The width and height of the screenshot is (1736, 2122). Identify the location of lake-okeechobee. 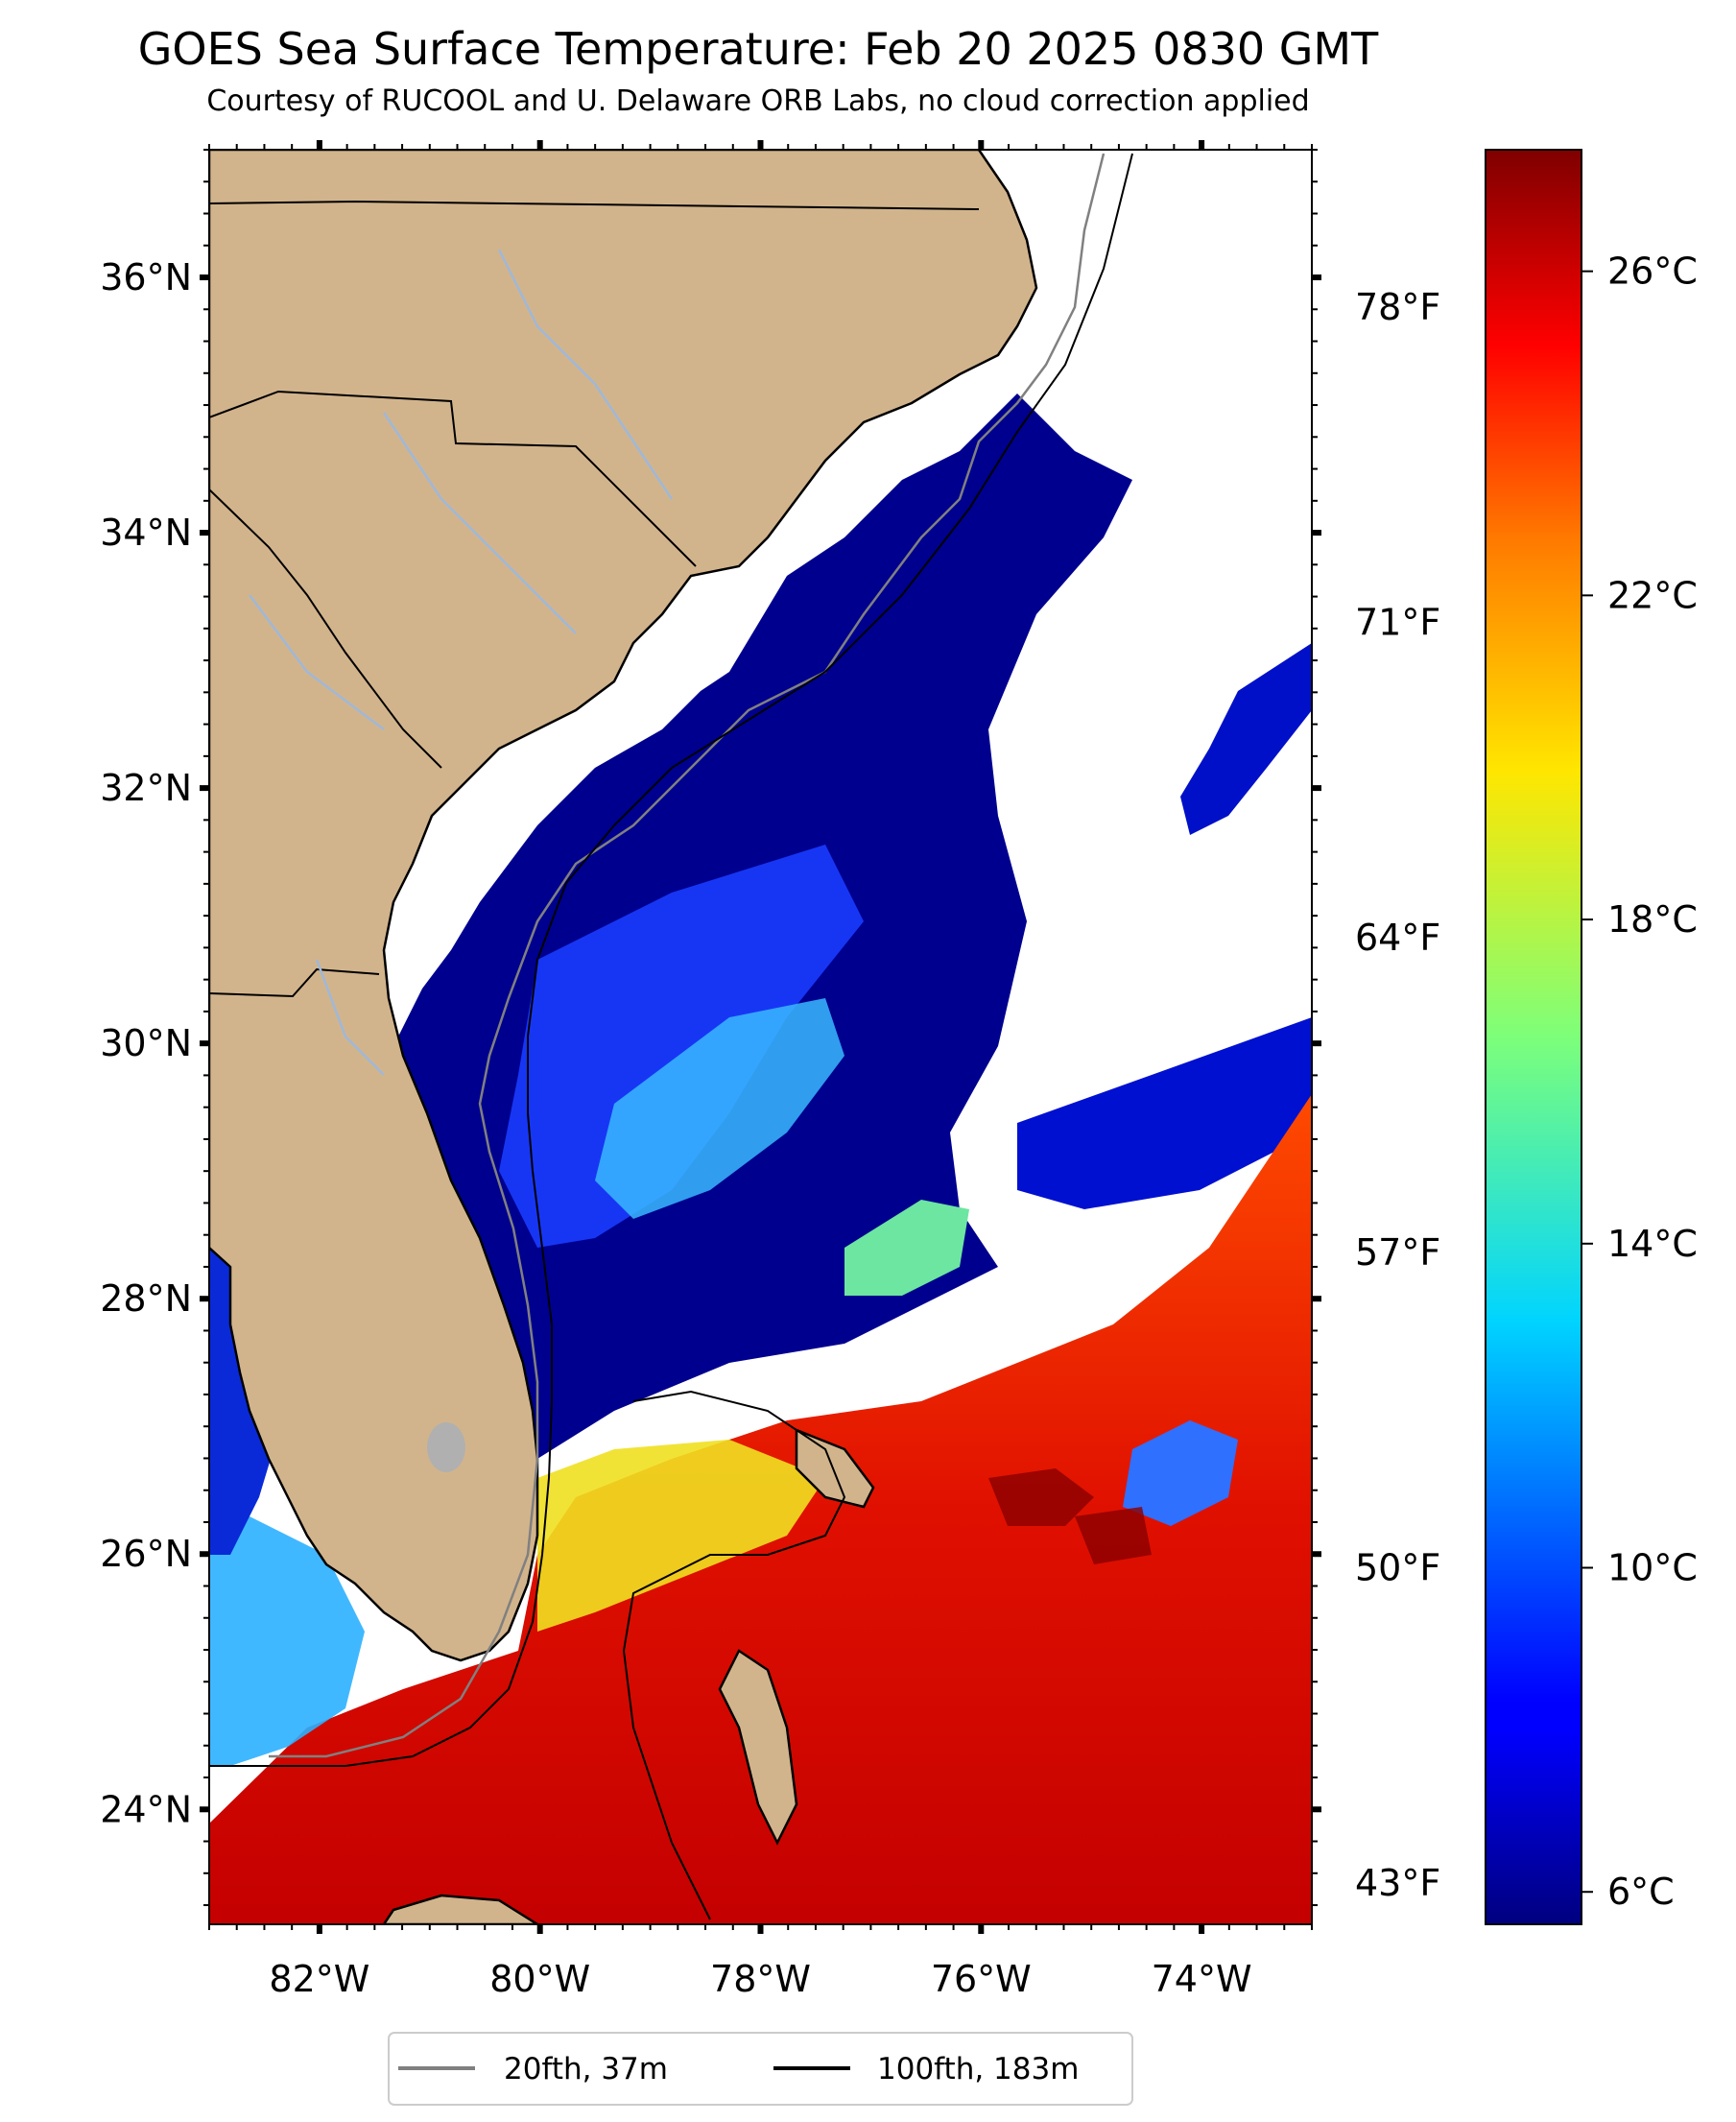
(446, 1447).